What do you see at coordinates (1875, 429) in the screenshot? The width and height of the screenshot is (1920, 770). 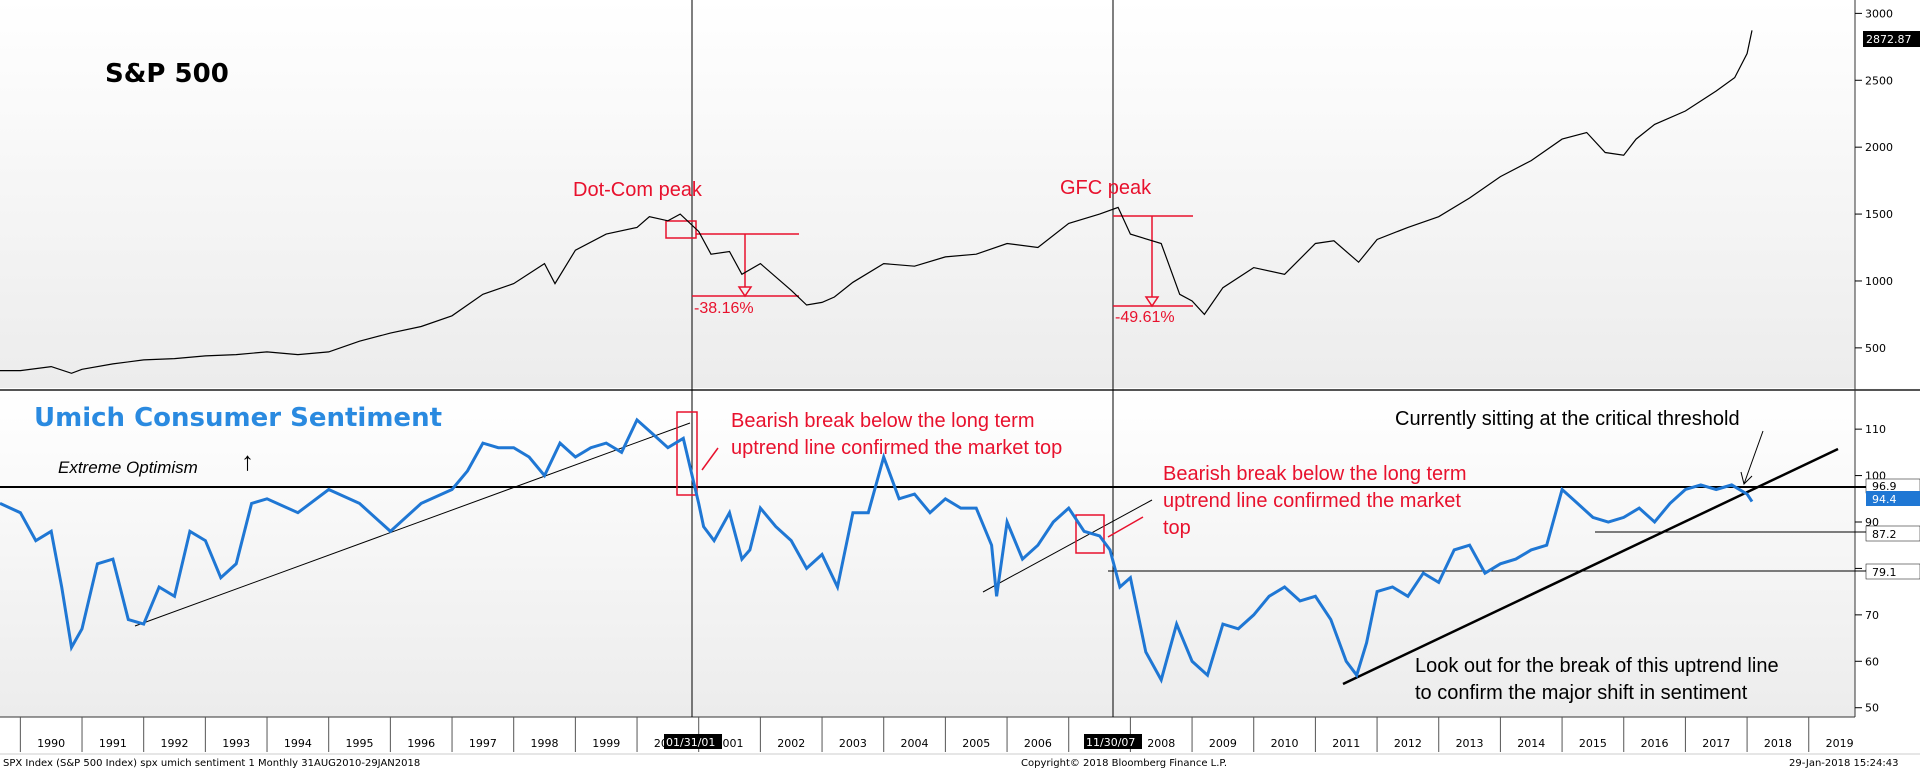 I see `bottom-y-tick-label: 110` at bounding box center [1875, 429].